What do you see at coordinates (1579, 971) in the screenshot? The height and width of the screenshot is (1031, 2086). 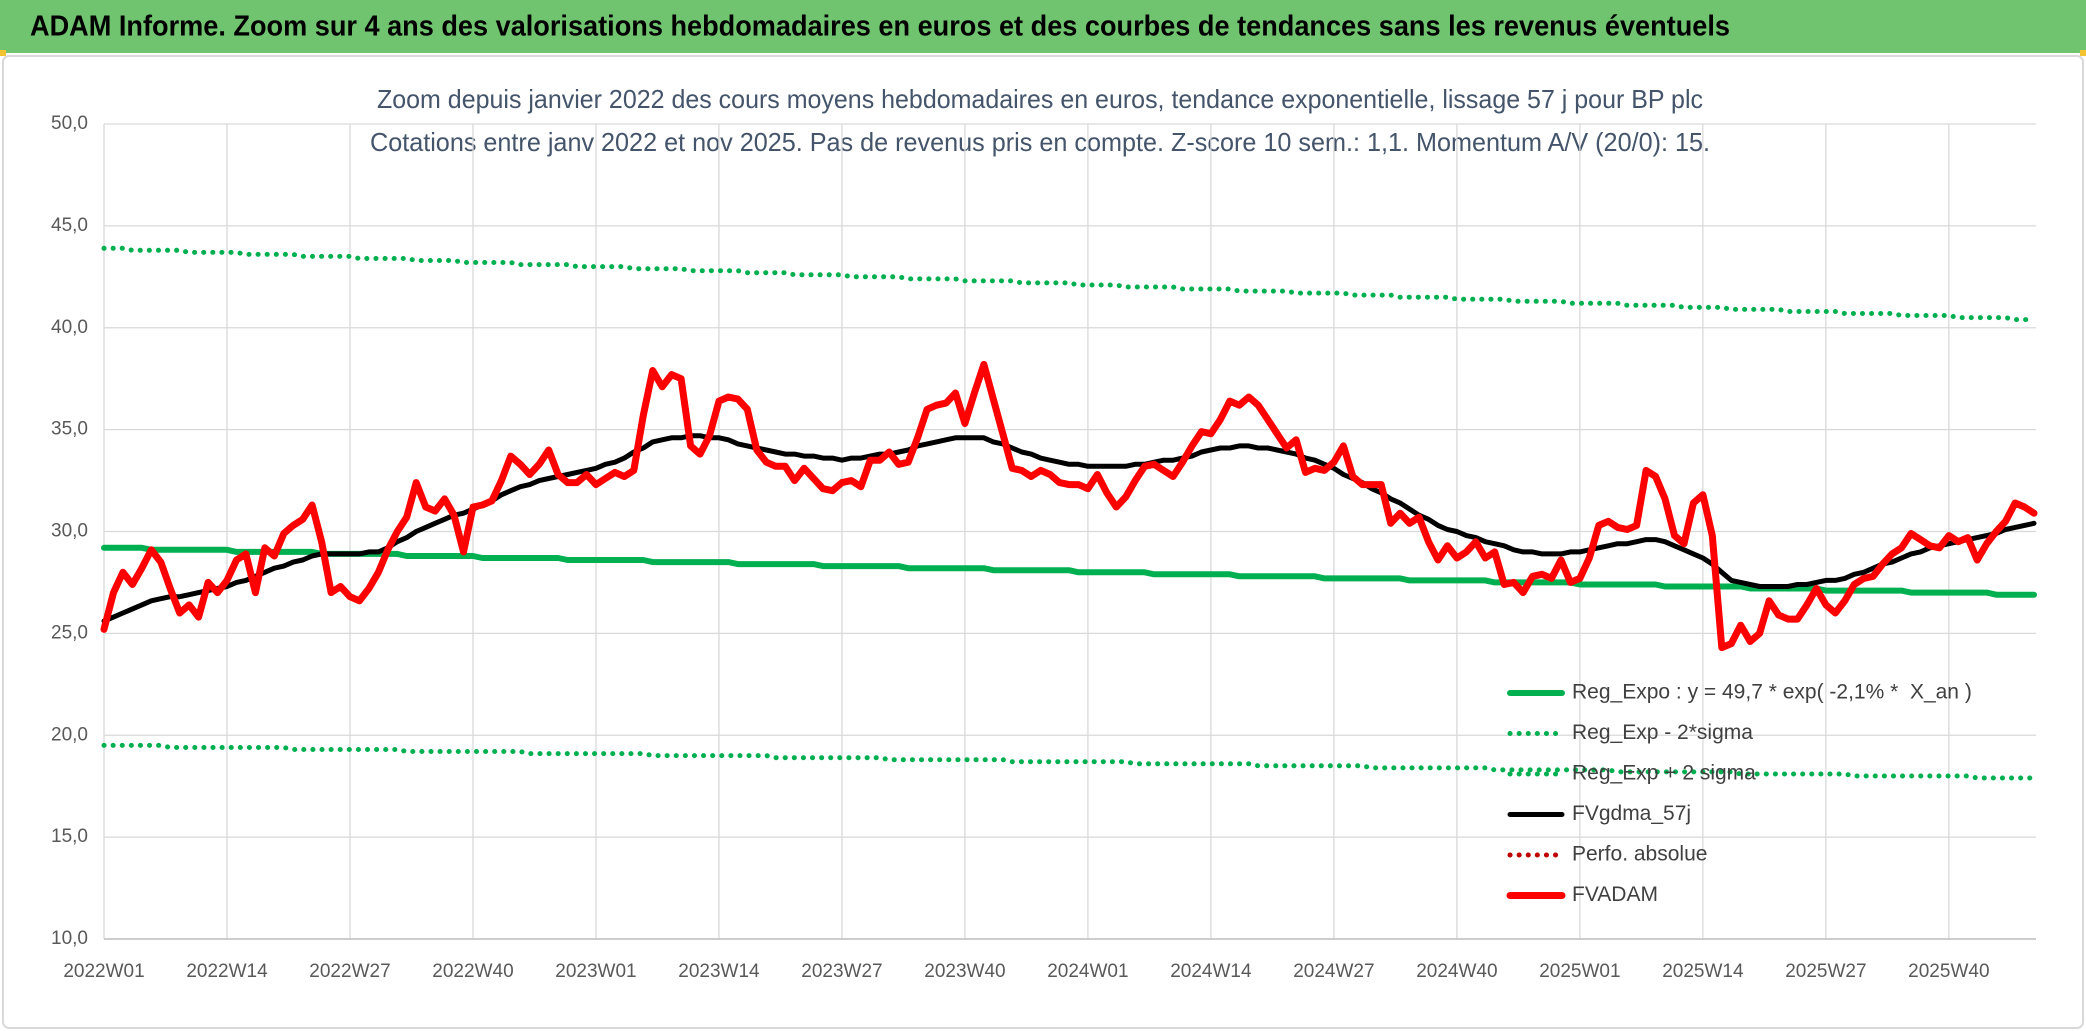 I see `x-tick-label: 2025W01` at bounding box center [1579, 971].